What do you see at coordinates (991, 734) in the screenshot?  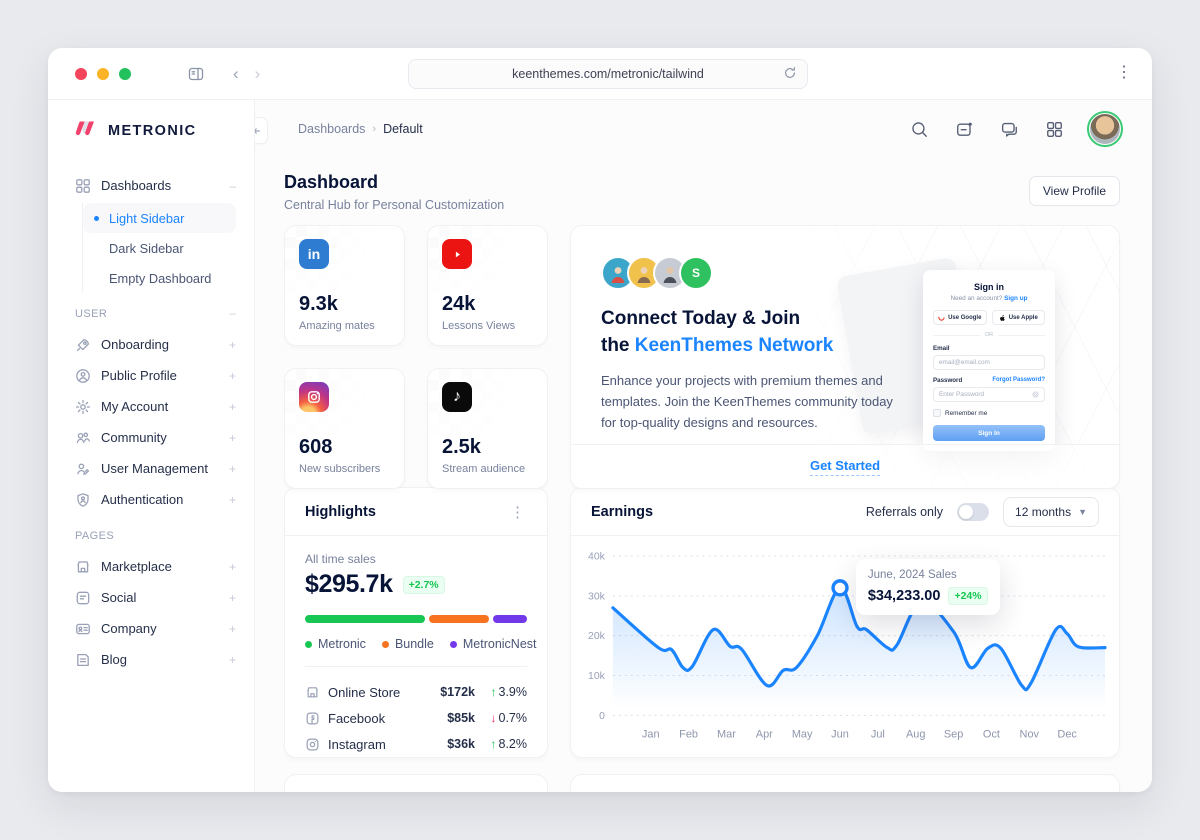 I see `x-axis-label: Oct` at bounding box center [991, 734].